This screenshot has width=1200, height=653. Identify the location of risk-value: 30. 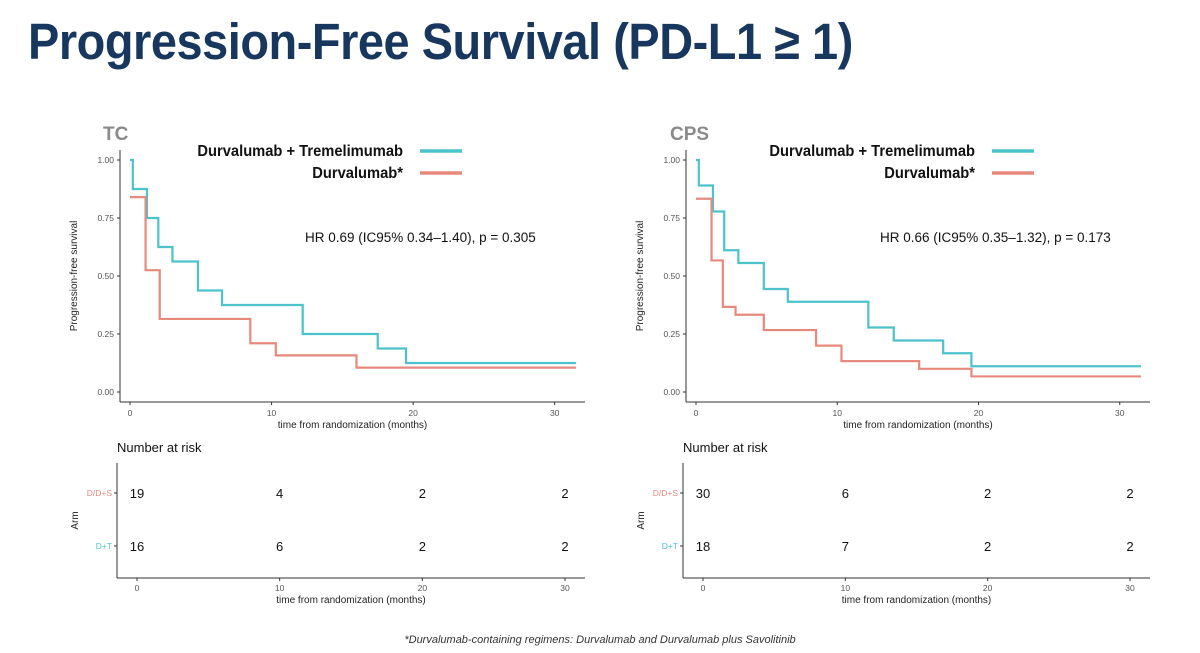
(703, 493).